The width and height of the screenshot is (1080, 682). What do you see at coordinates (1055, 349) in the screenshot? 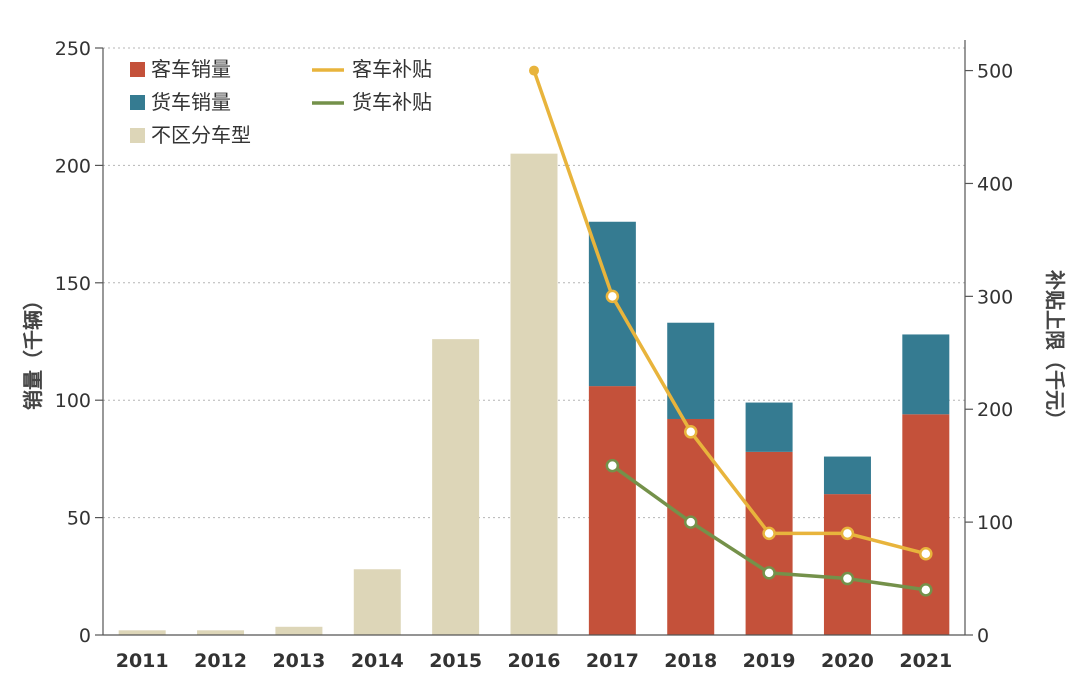
I see `y2-axis-label: 补贴上限（千元）` at bounding box center [1055, 349].